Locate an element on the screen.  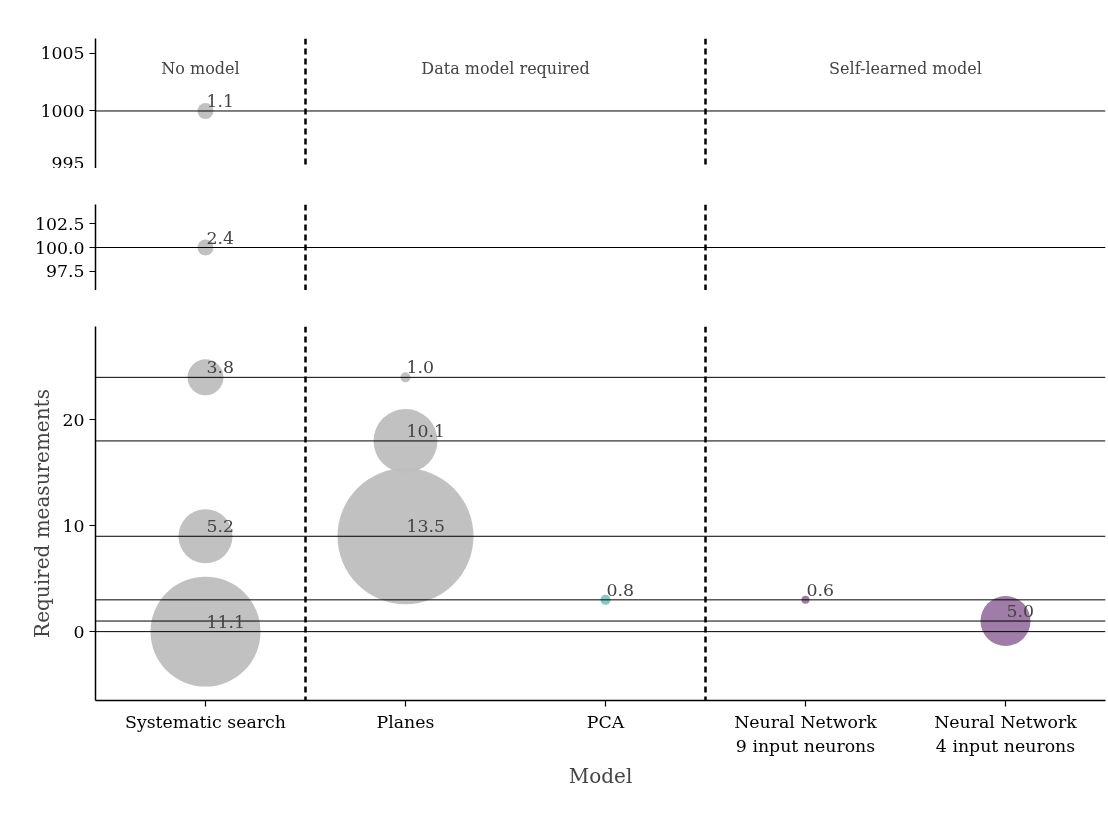
annotation: No model is located at coordinates (200, 68).